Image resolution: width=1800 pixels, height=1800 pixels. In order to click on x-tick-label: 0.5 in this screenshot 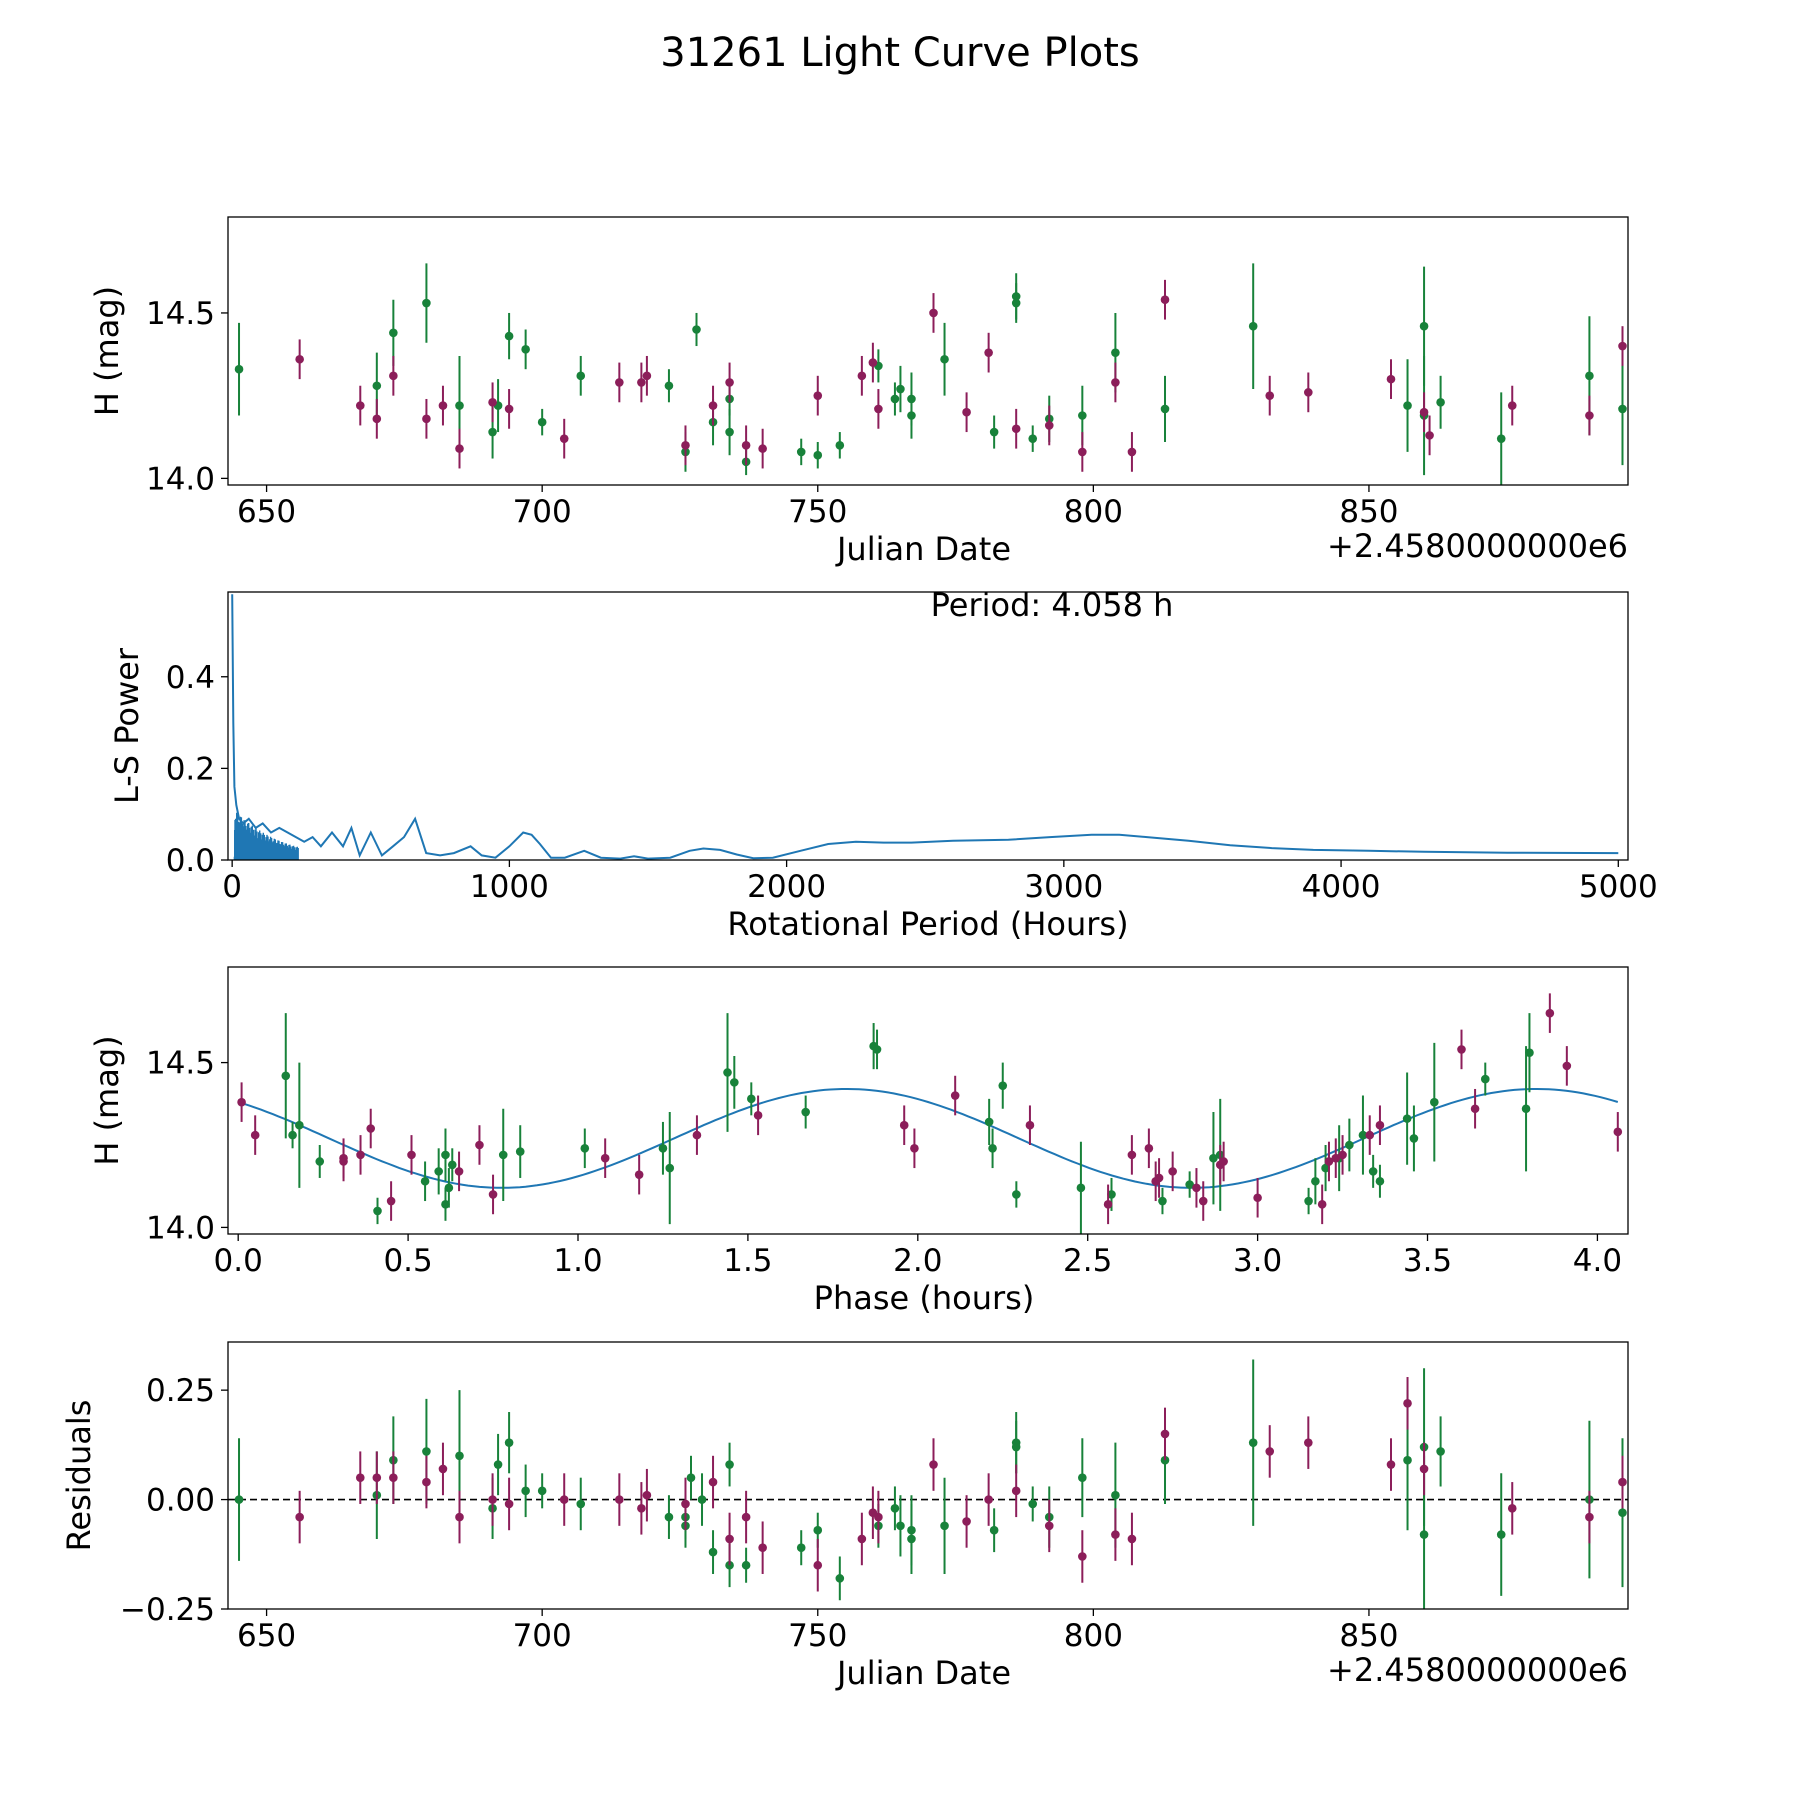, I will do `click(407, 1261)`.